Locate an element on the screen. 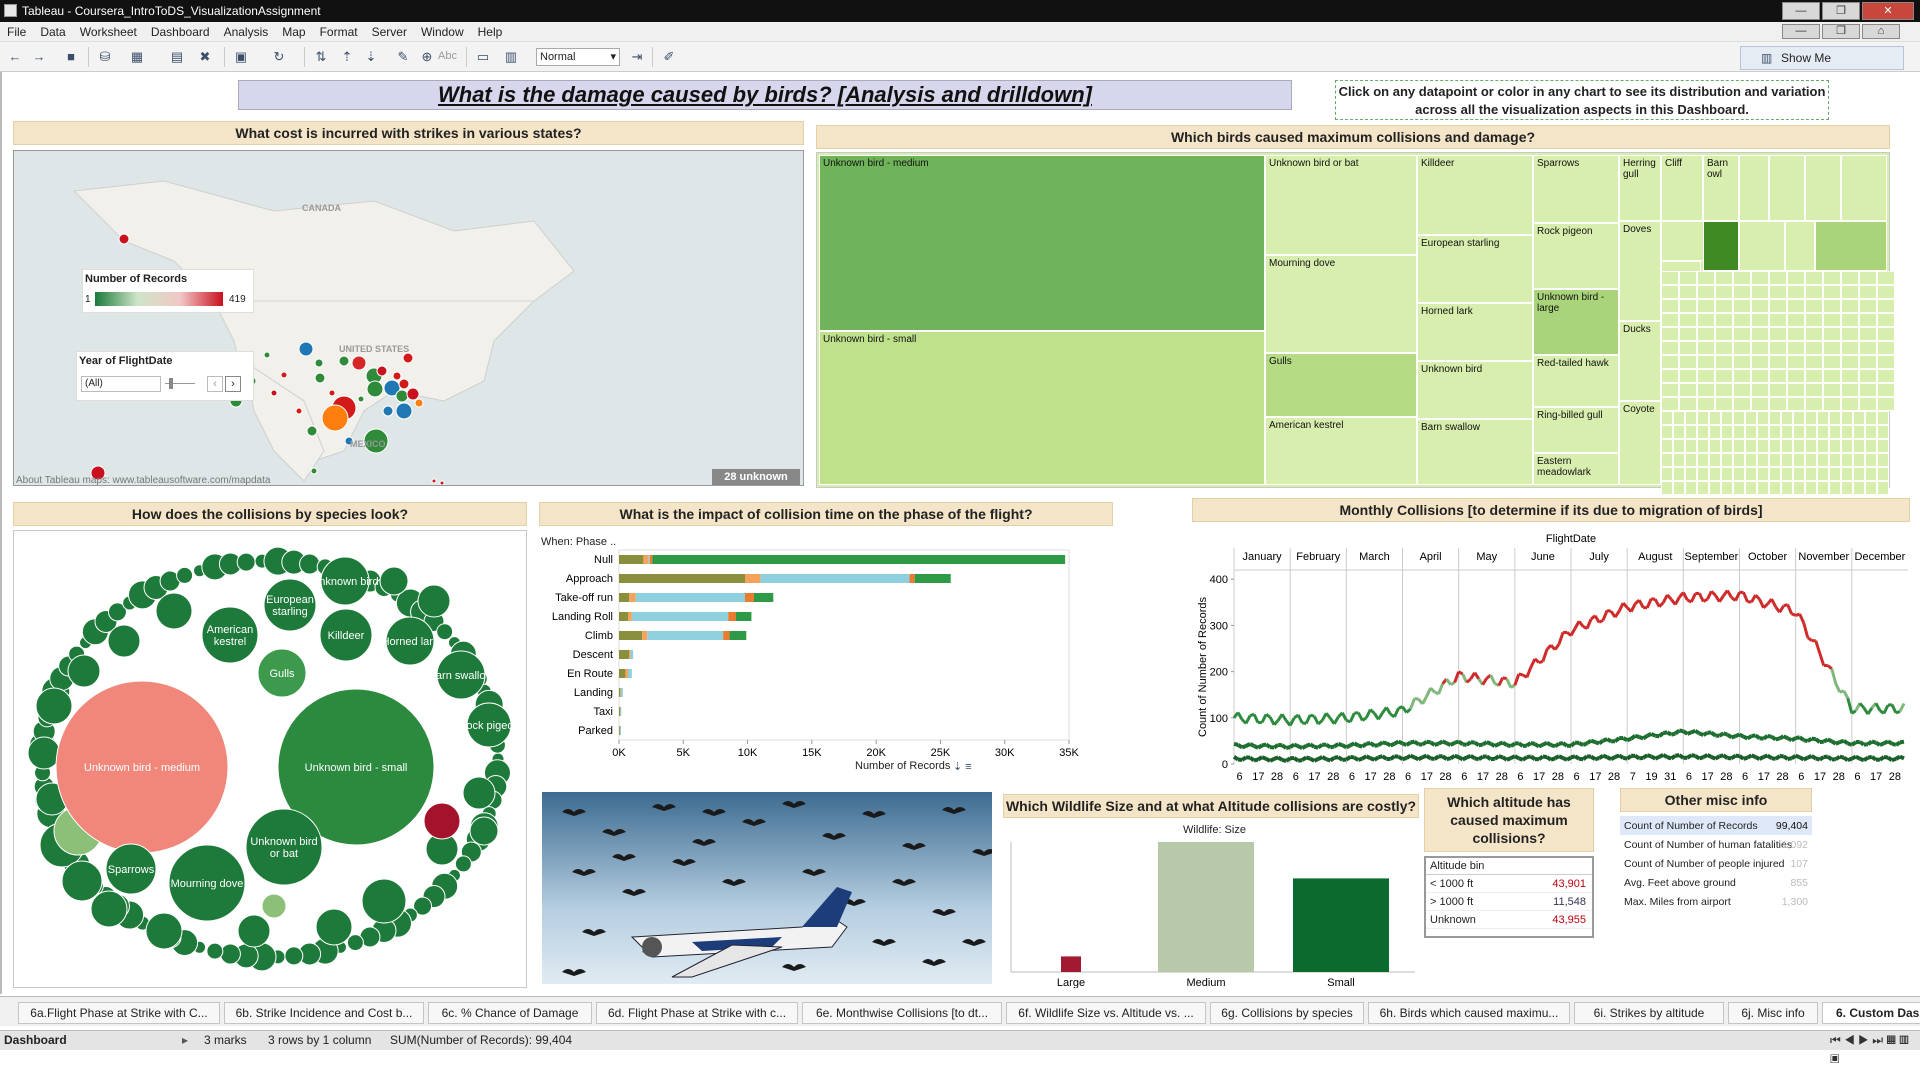 This screenshot has width=1920, height=1069. duplicate-sheet-icon: ▤ is located at coordinates (177, 57).